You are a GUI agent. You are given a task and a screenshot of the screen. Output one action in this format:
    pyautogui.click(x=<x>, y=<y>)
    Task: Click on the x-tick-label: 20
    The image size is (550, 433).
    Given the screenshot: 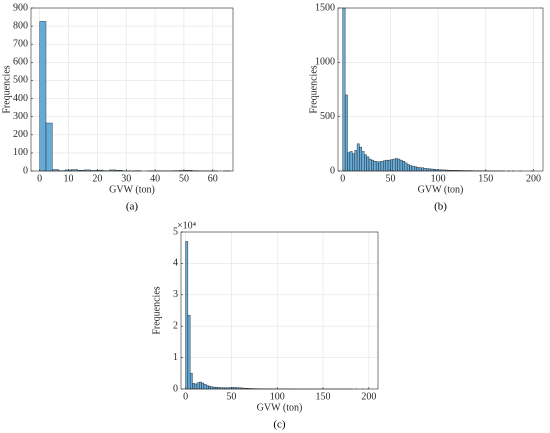 What is the action you would take?
    pyautogui.click(x=97, y=178)
    